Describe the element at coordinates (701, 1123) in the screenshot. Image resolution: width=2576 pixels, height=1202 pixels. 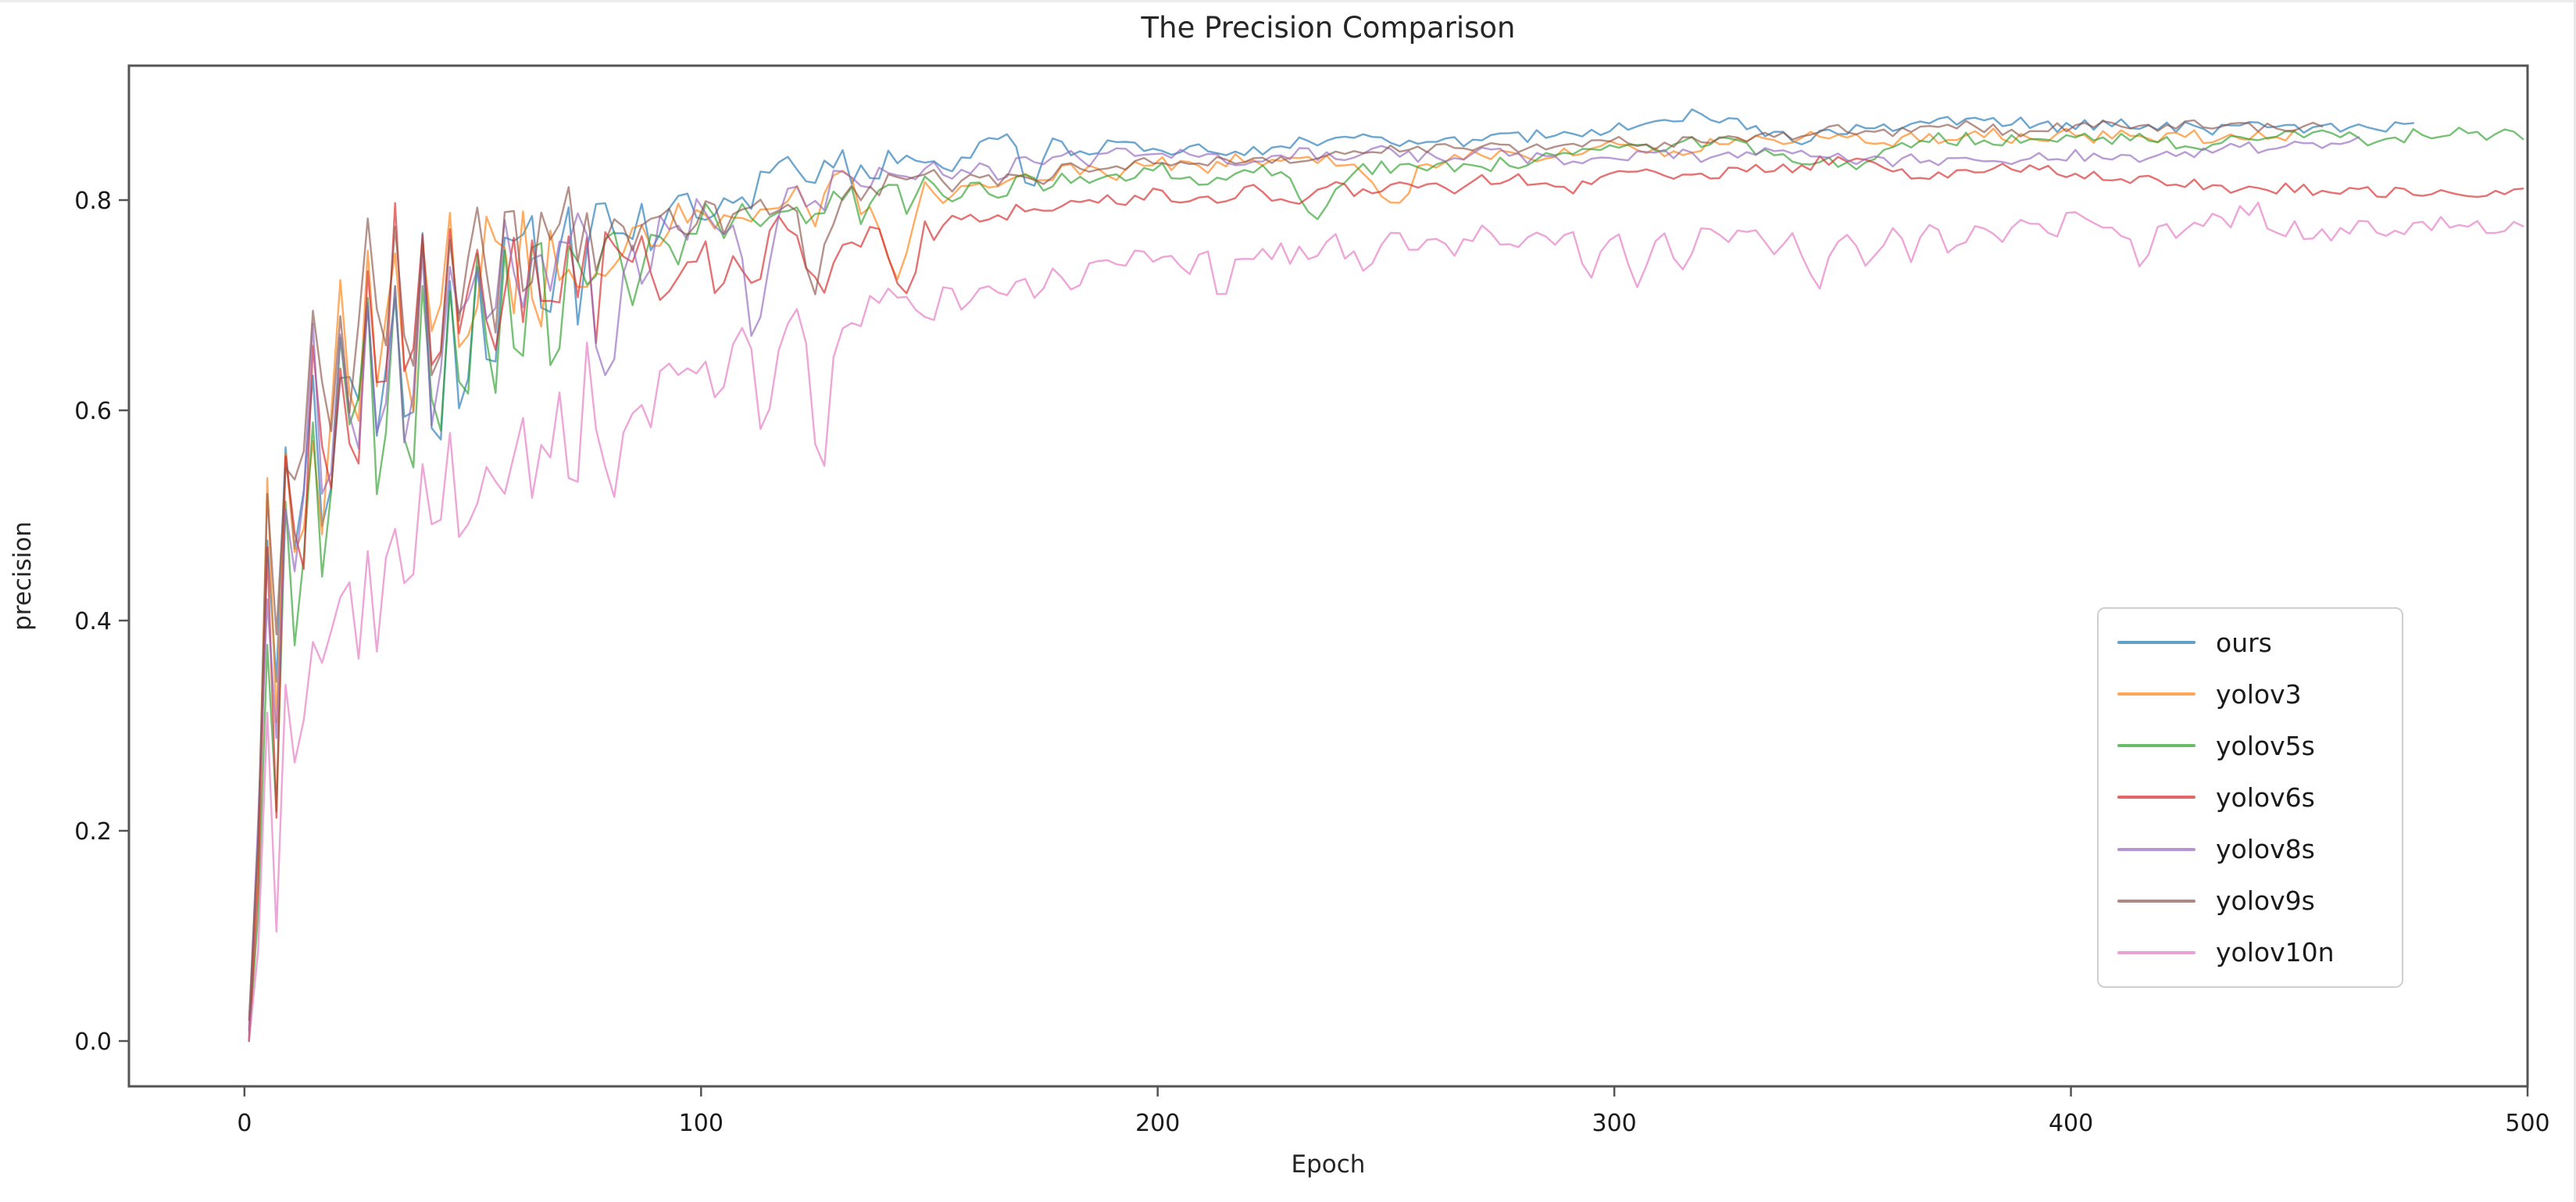
I see `x-tick-label: 100` at that location.